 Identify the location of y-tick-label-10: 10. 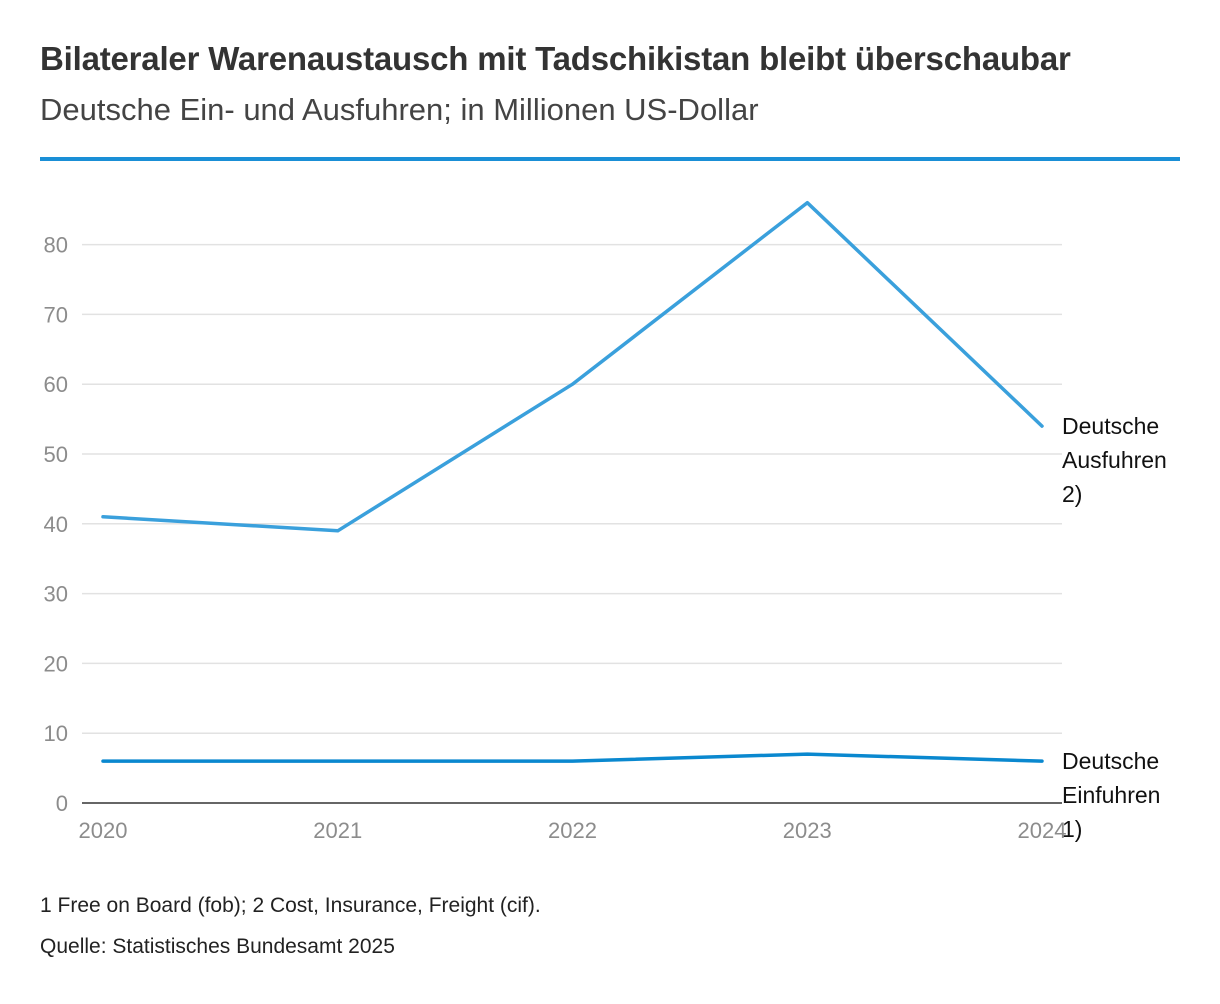
(56, 733).